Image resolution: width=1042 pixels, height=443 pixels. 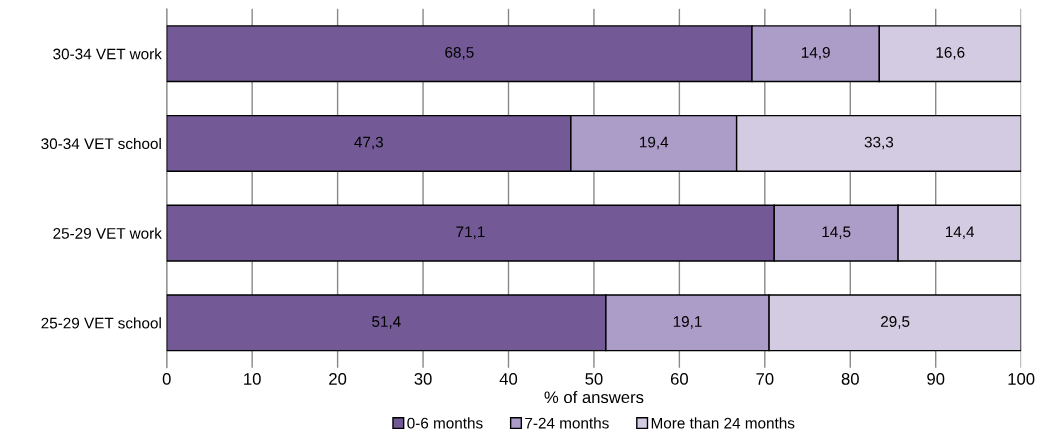 I want to click on legend-label: 0-6 months, so click(x=445, y=423).